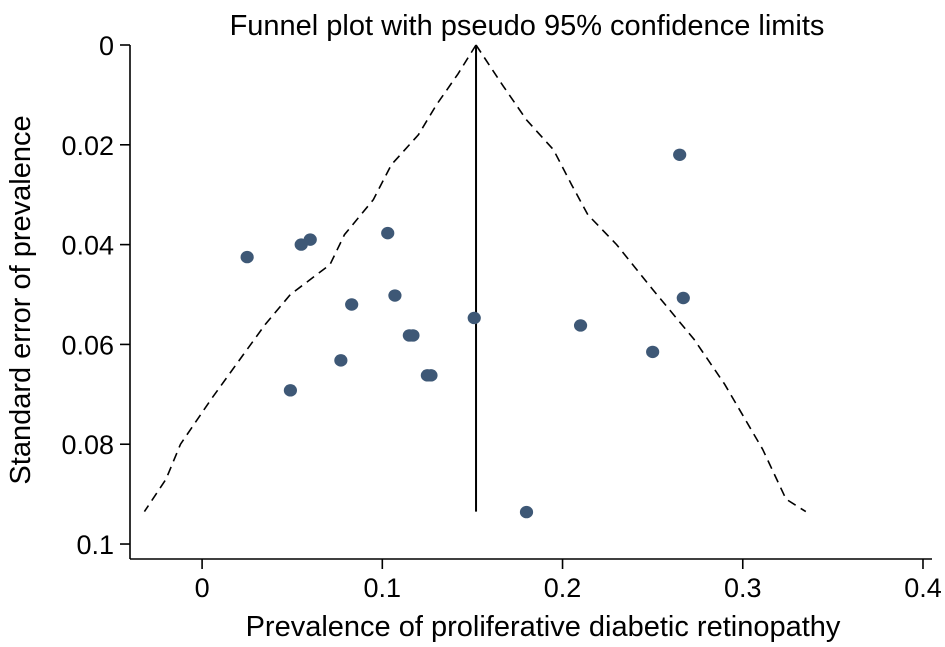 The width and height of the screenshot is (945, 647). Describe the element at coordinates (563, 588) in the screenshot. I see `x-tick-label: 0.2` at that location.